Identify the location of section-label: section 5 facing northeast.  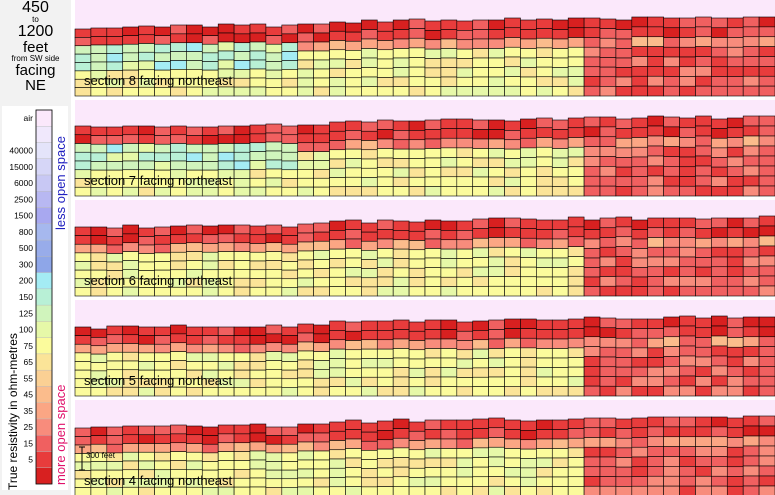
(158, 380).